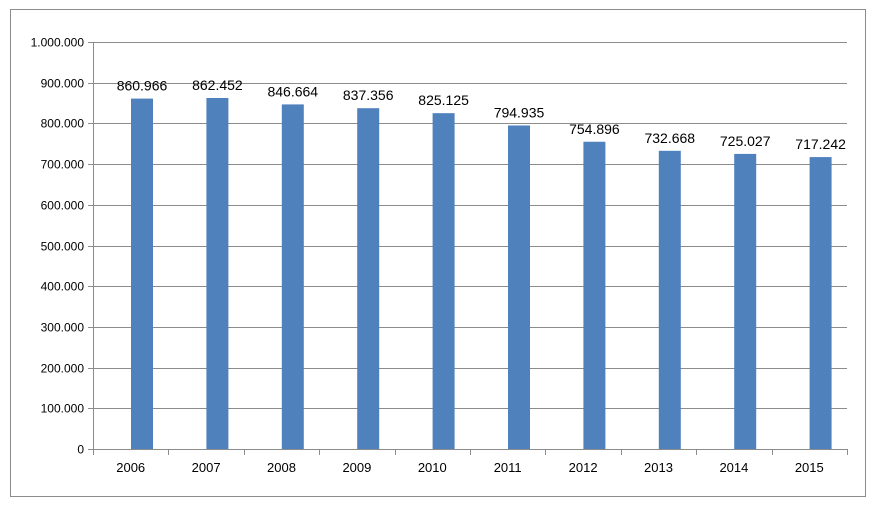  Describe the element at coordinates (519, 112) in the screenshot. I see `data-label: 794.935` at that location.